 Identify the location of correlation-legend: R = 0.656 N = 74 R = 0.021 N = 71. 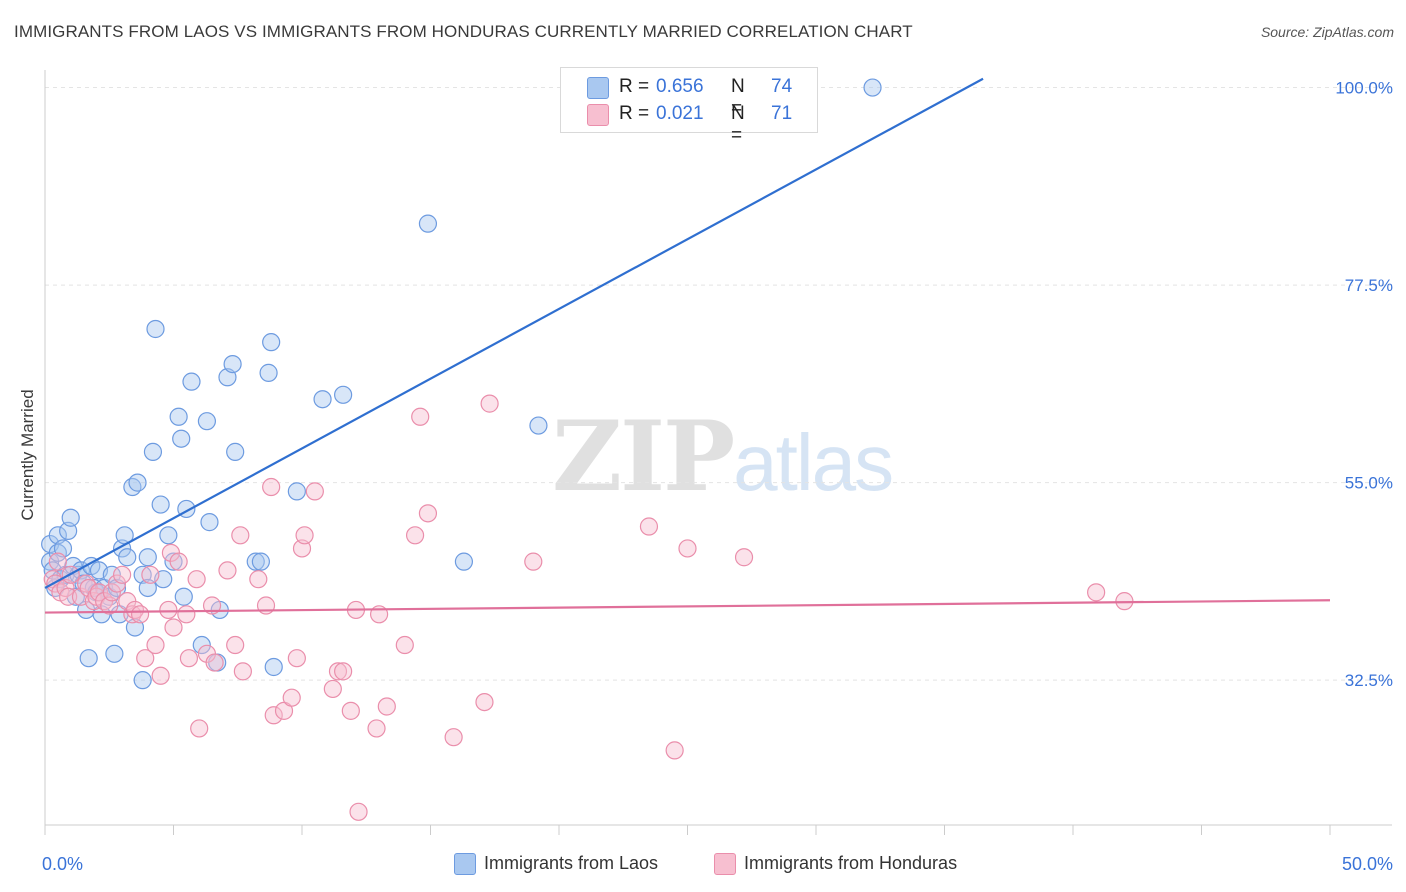
(689, 106).